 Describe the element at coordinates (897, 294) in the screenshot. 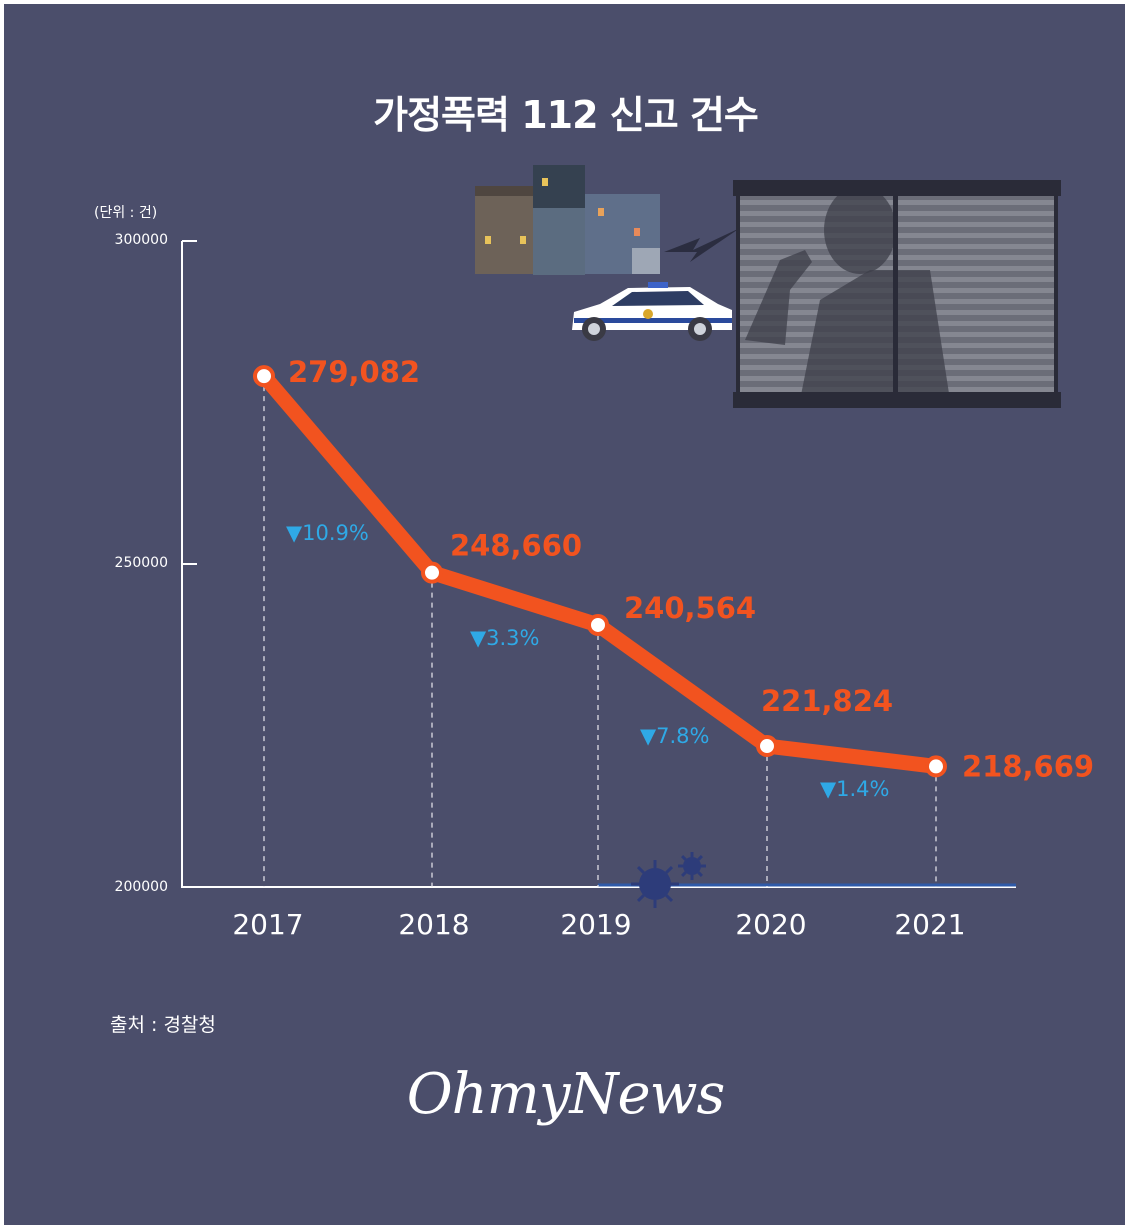

I see `window-silhouette-icon` at that location.